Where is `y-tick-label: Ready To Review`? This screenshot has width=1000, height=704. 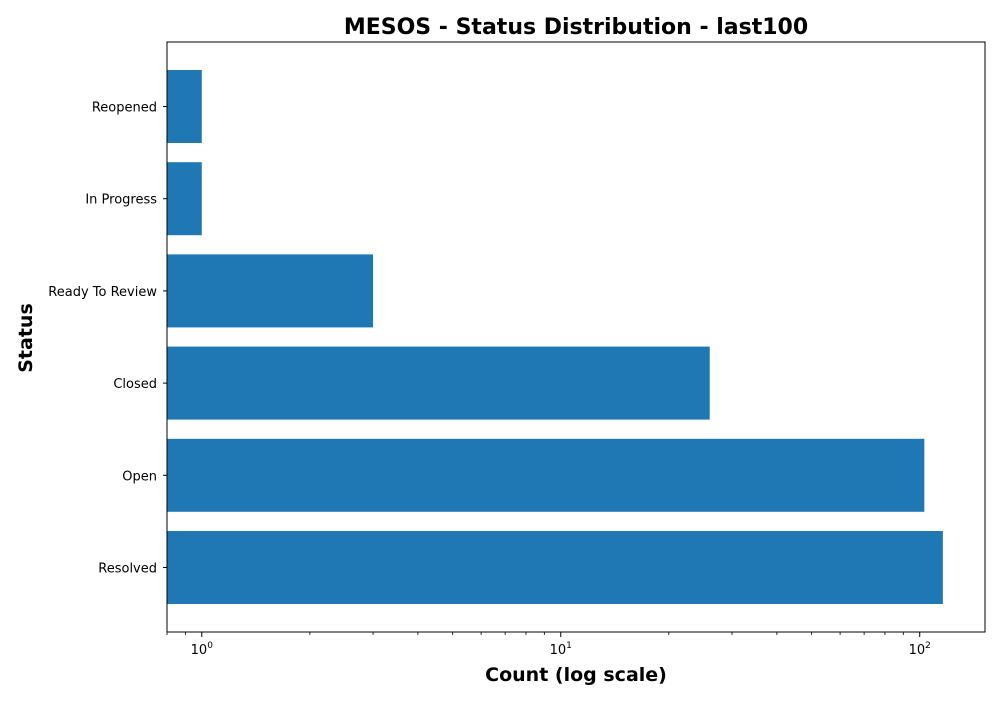 y-tick-label: Ready To Review is located at coordinates (102, 292).